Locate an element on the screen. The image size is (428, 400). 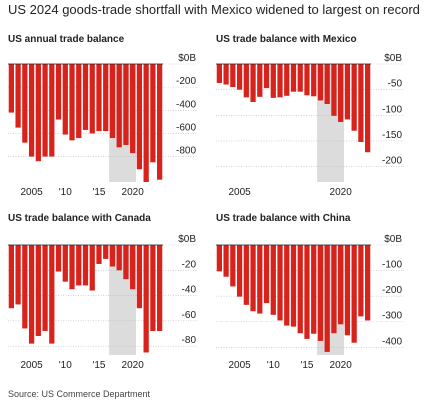
y-tick-label: -40 is located at coordinates (189, 290).